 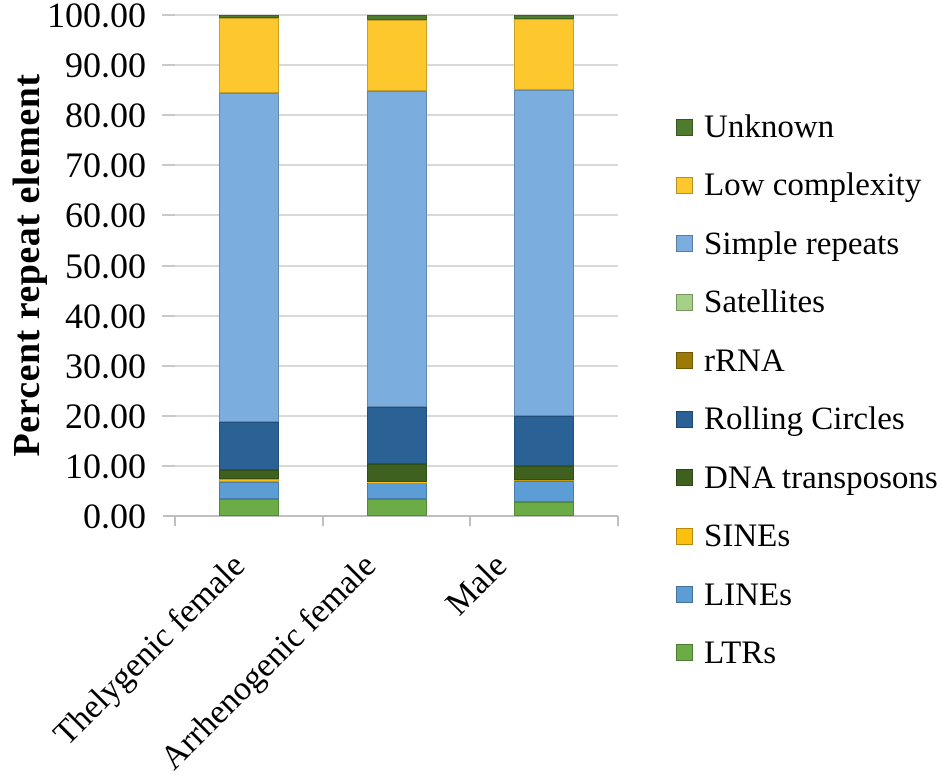 I want to click on legend-item-satellites: Satellites, so click(x=750, y=302).